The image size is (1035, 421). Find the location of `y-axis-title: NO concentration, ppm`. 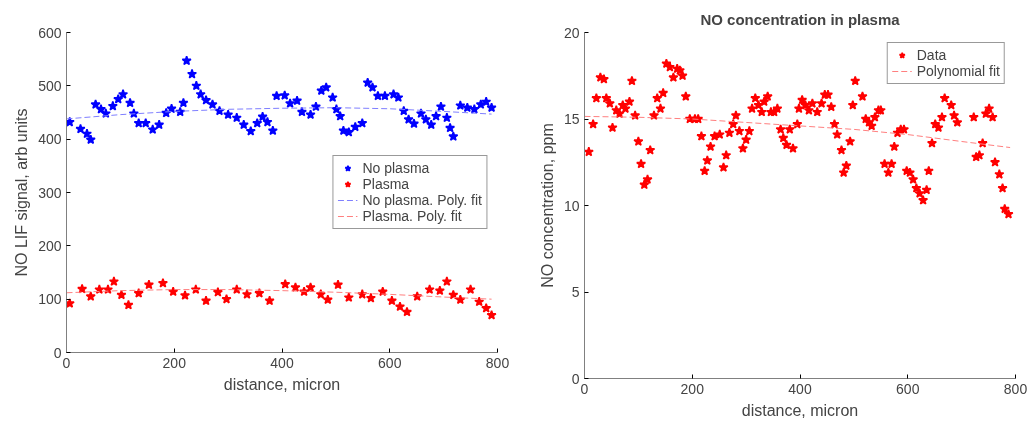

y-axis-title: NO concentration, ppm is located at coordinates (547, 205).